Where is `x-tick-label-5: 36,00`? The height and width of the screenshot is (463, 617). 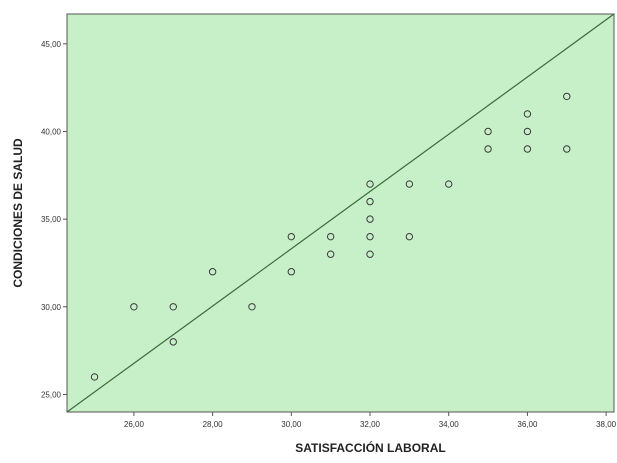
x-tick-label-5: 36,00 is located at coordinates (527, 424).